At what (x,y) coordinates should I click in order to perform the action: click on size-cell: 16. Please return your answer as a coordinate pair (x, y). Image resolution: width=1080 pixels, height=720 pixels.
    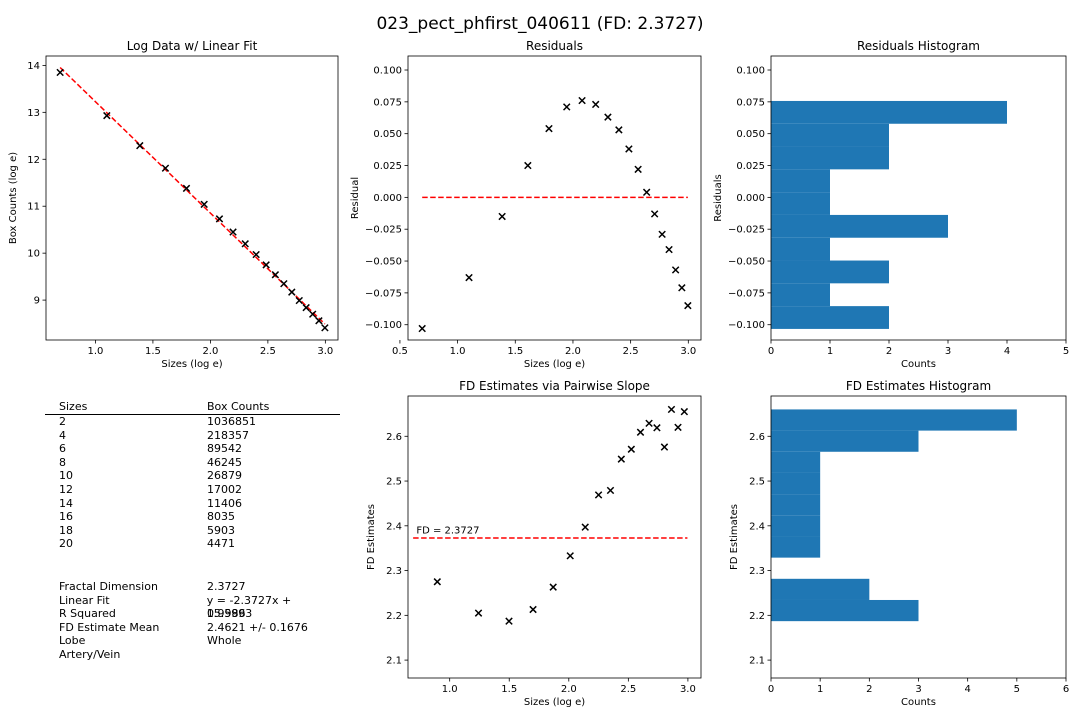
    Looking at the image, I should click on (66, 517).